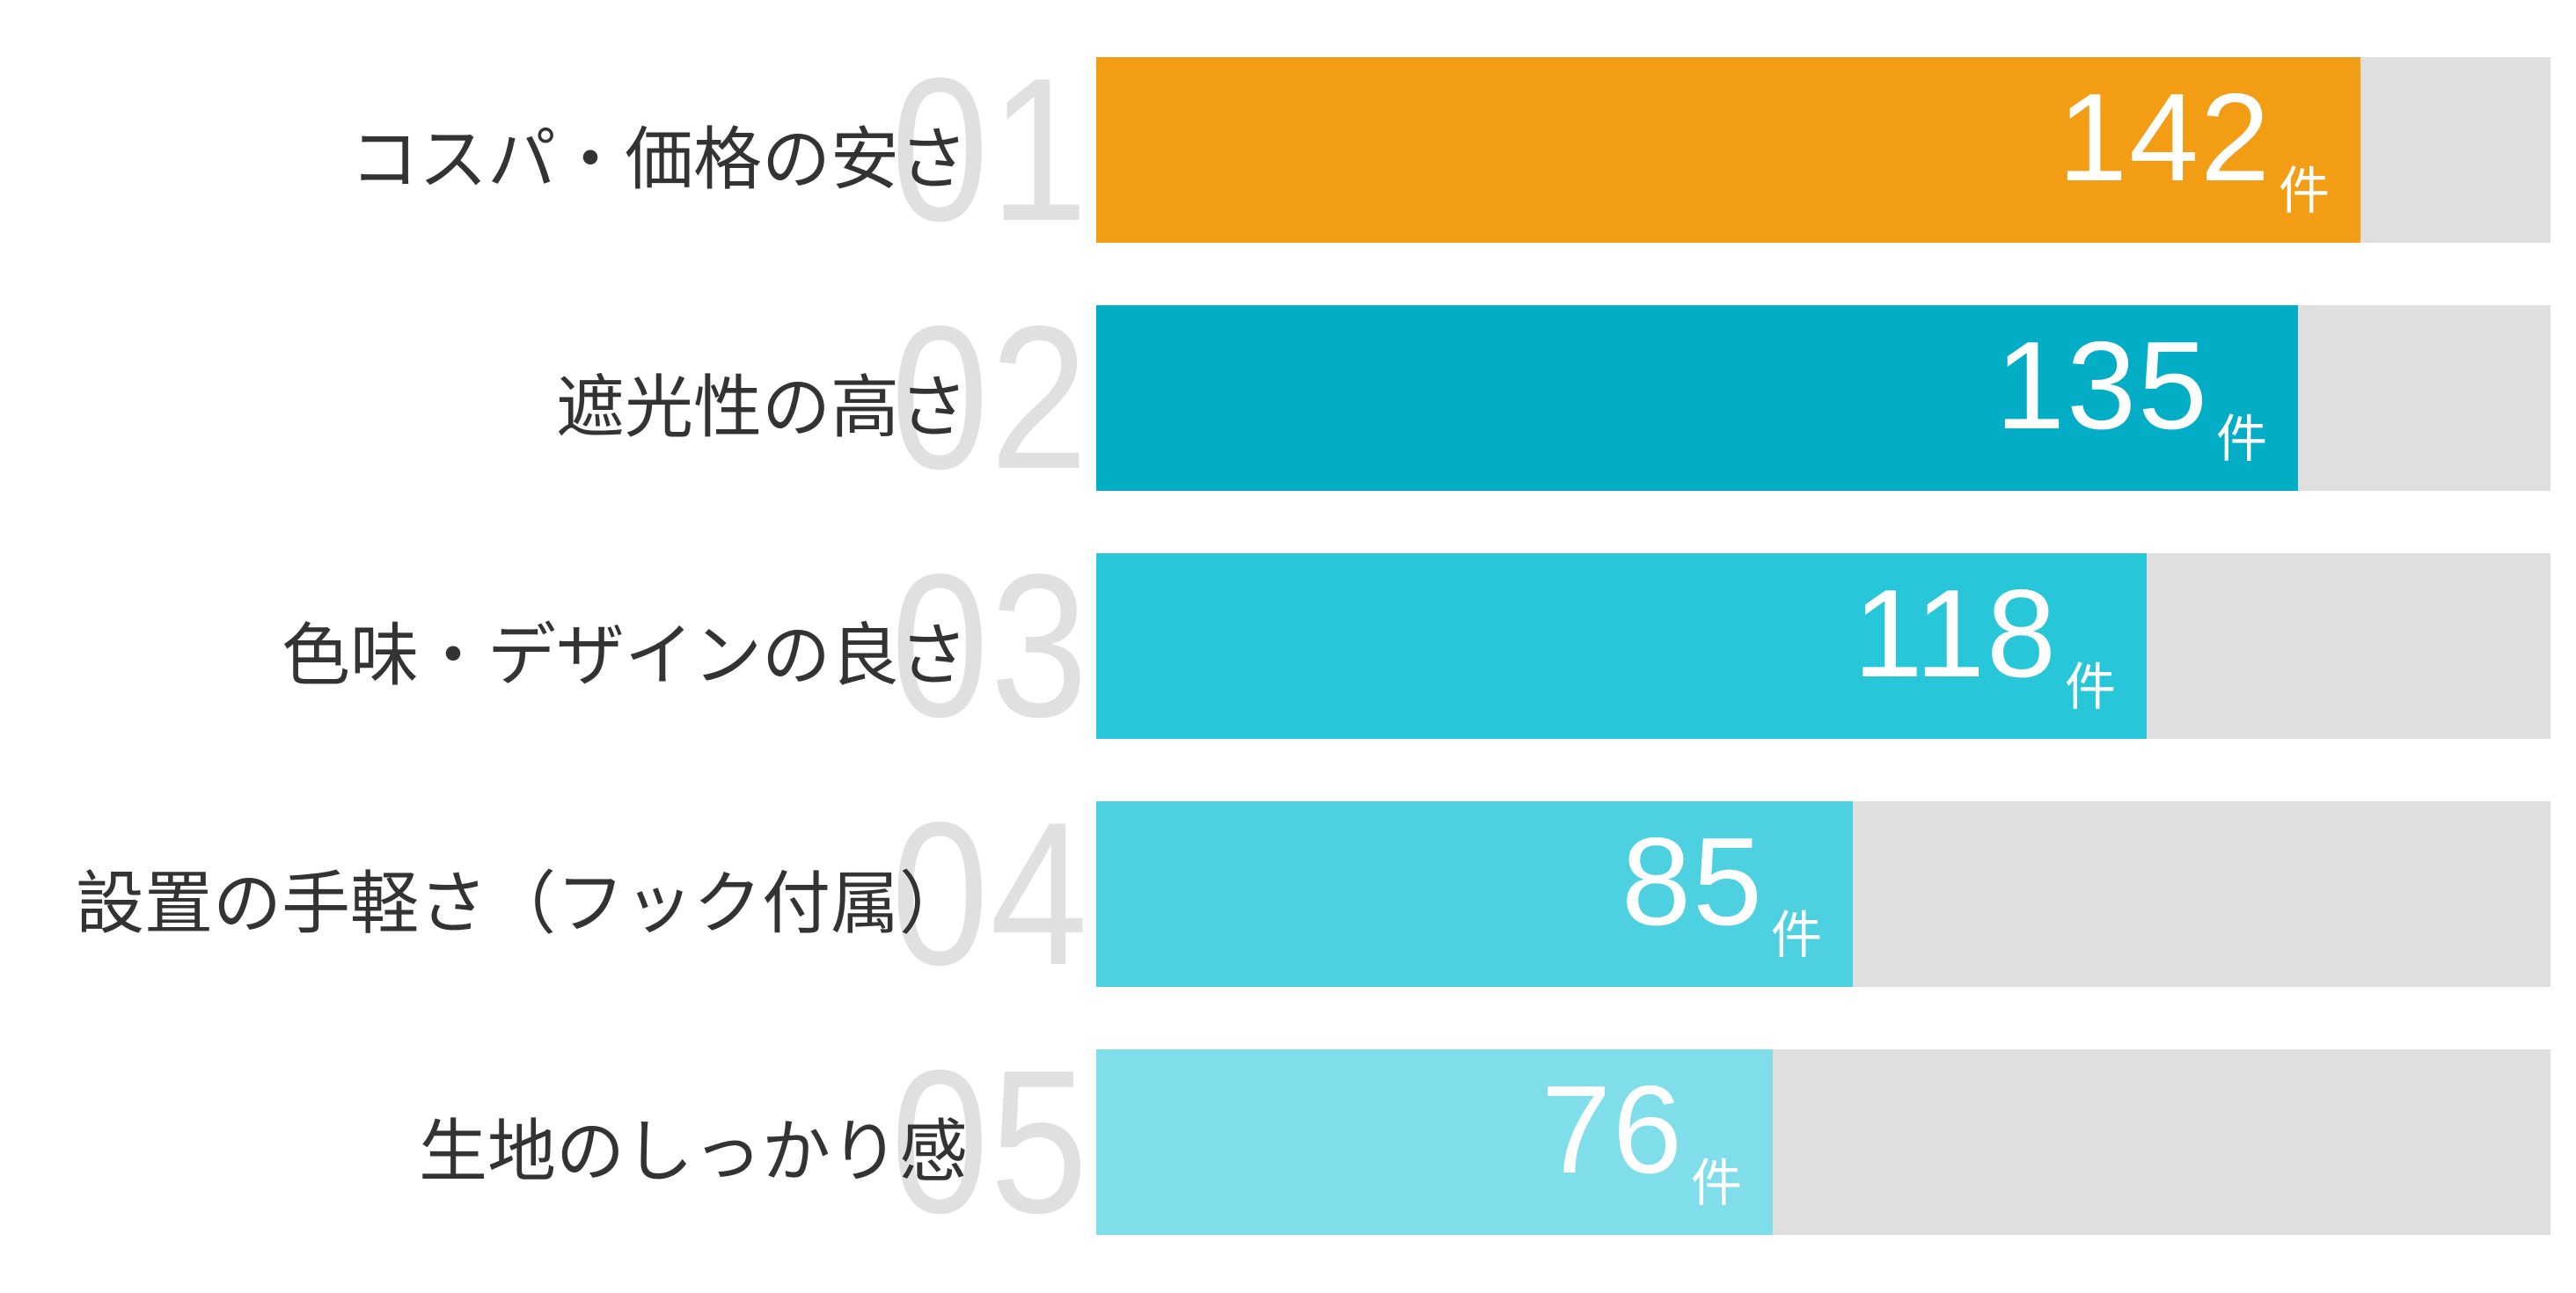 This screenshot has width=2576, height=1293. Describe the element at coordinates (989, 894) in the screenshot. I see `rank-number: 04` at that location.